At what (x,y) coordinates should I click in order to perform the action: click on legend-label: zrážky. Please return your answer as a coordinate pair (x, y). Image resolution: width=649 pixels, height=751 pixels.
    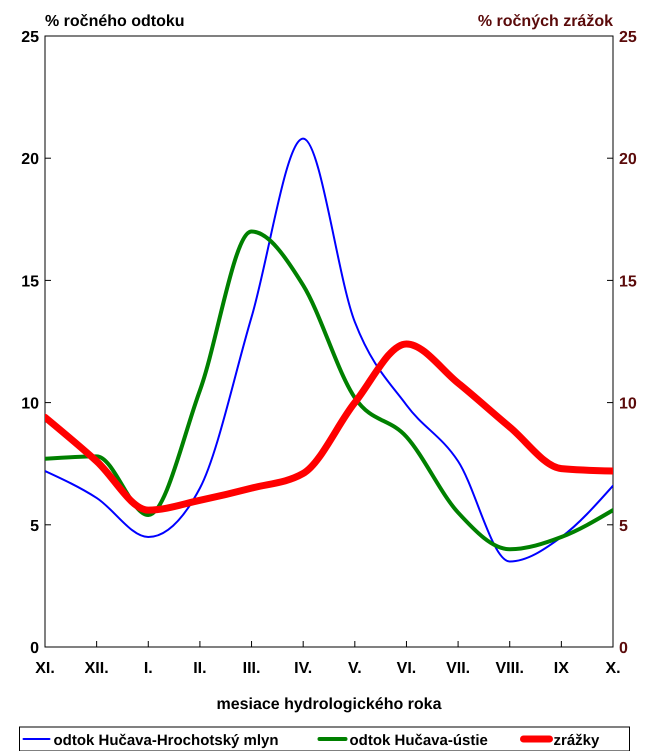
    Looking at the image, I should click on (577, 740).